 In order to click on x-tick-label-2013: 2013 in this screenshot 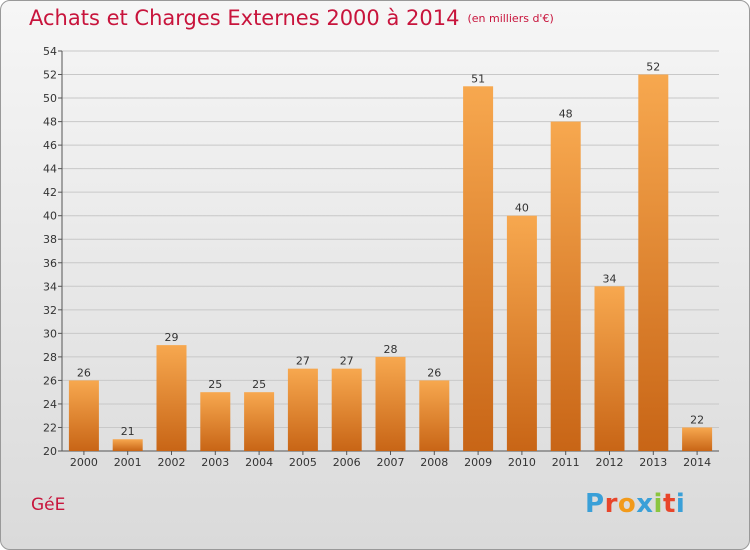, I will do `click(653, 462)`.